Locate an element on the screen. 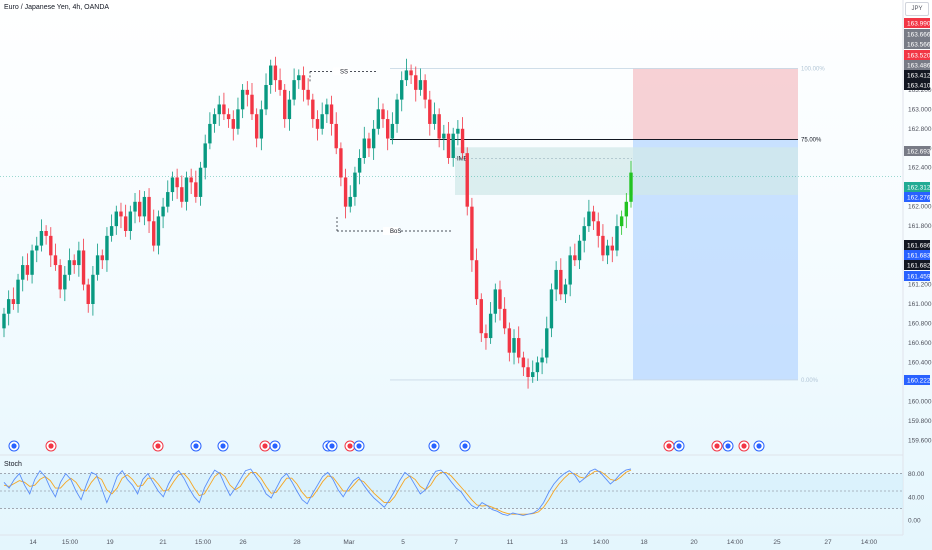  price-tag: 163.486 is located at coordinates (919, 65).